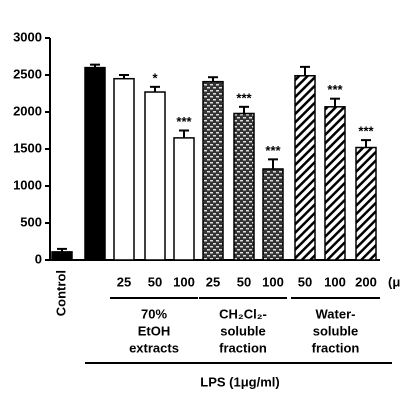 Image resolution: width=402 pixels, height=402 pixels. I want to click on y-tick-label: 2500, so click(27, 73).